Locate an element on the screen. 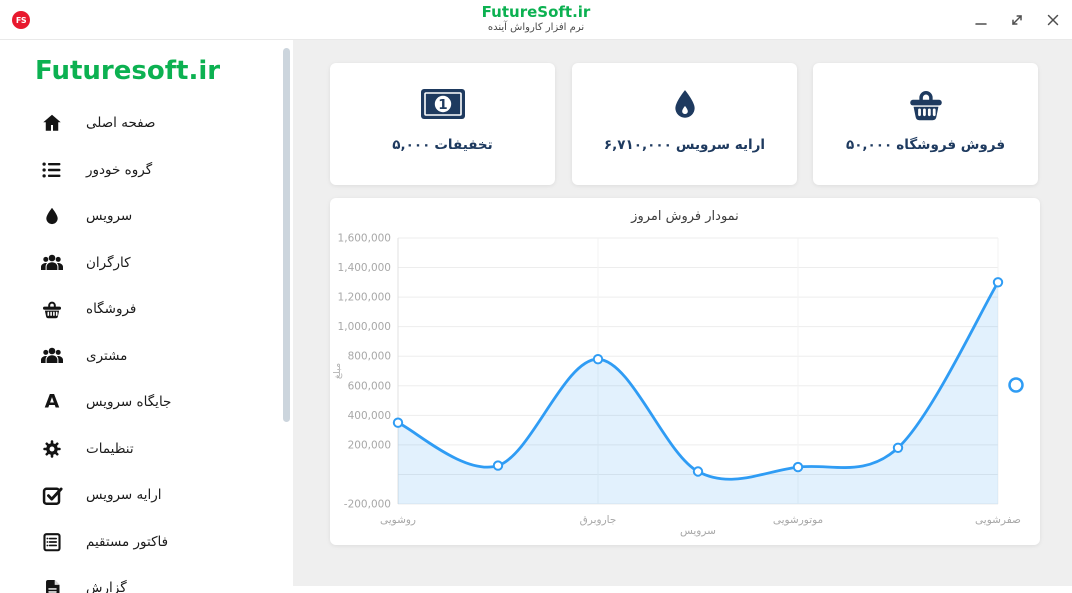  stat-card-text: تخفیفات۵,۰۰۰ is located at coordinates (442, 145).